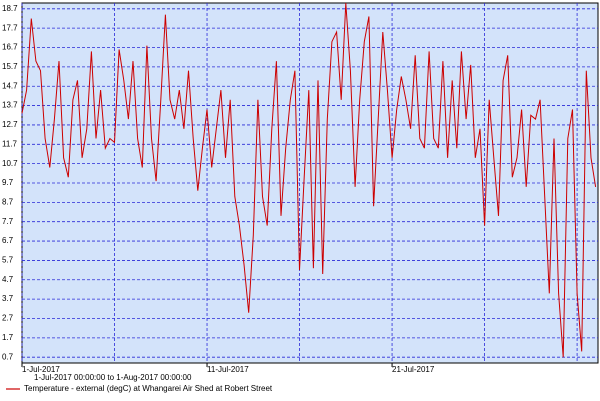  Describe the element at coordinates (10, 85) in the screenshot. I see `y-tick-label: 14.7` at that location.